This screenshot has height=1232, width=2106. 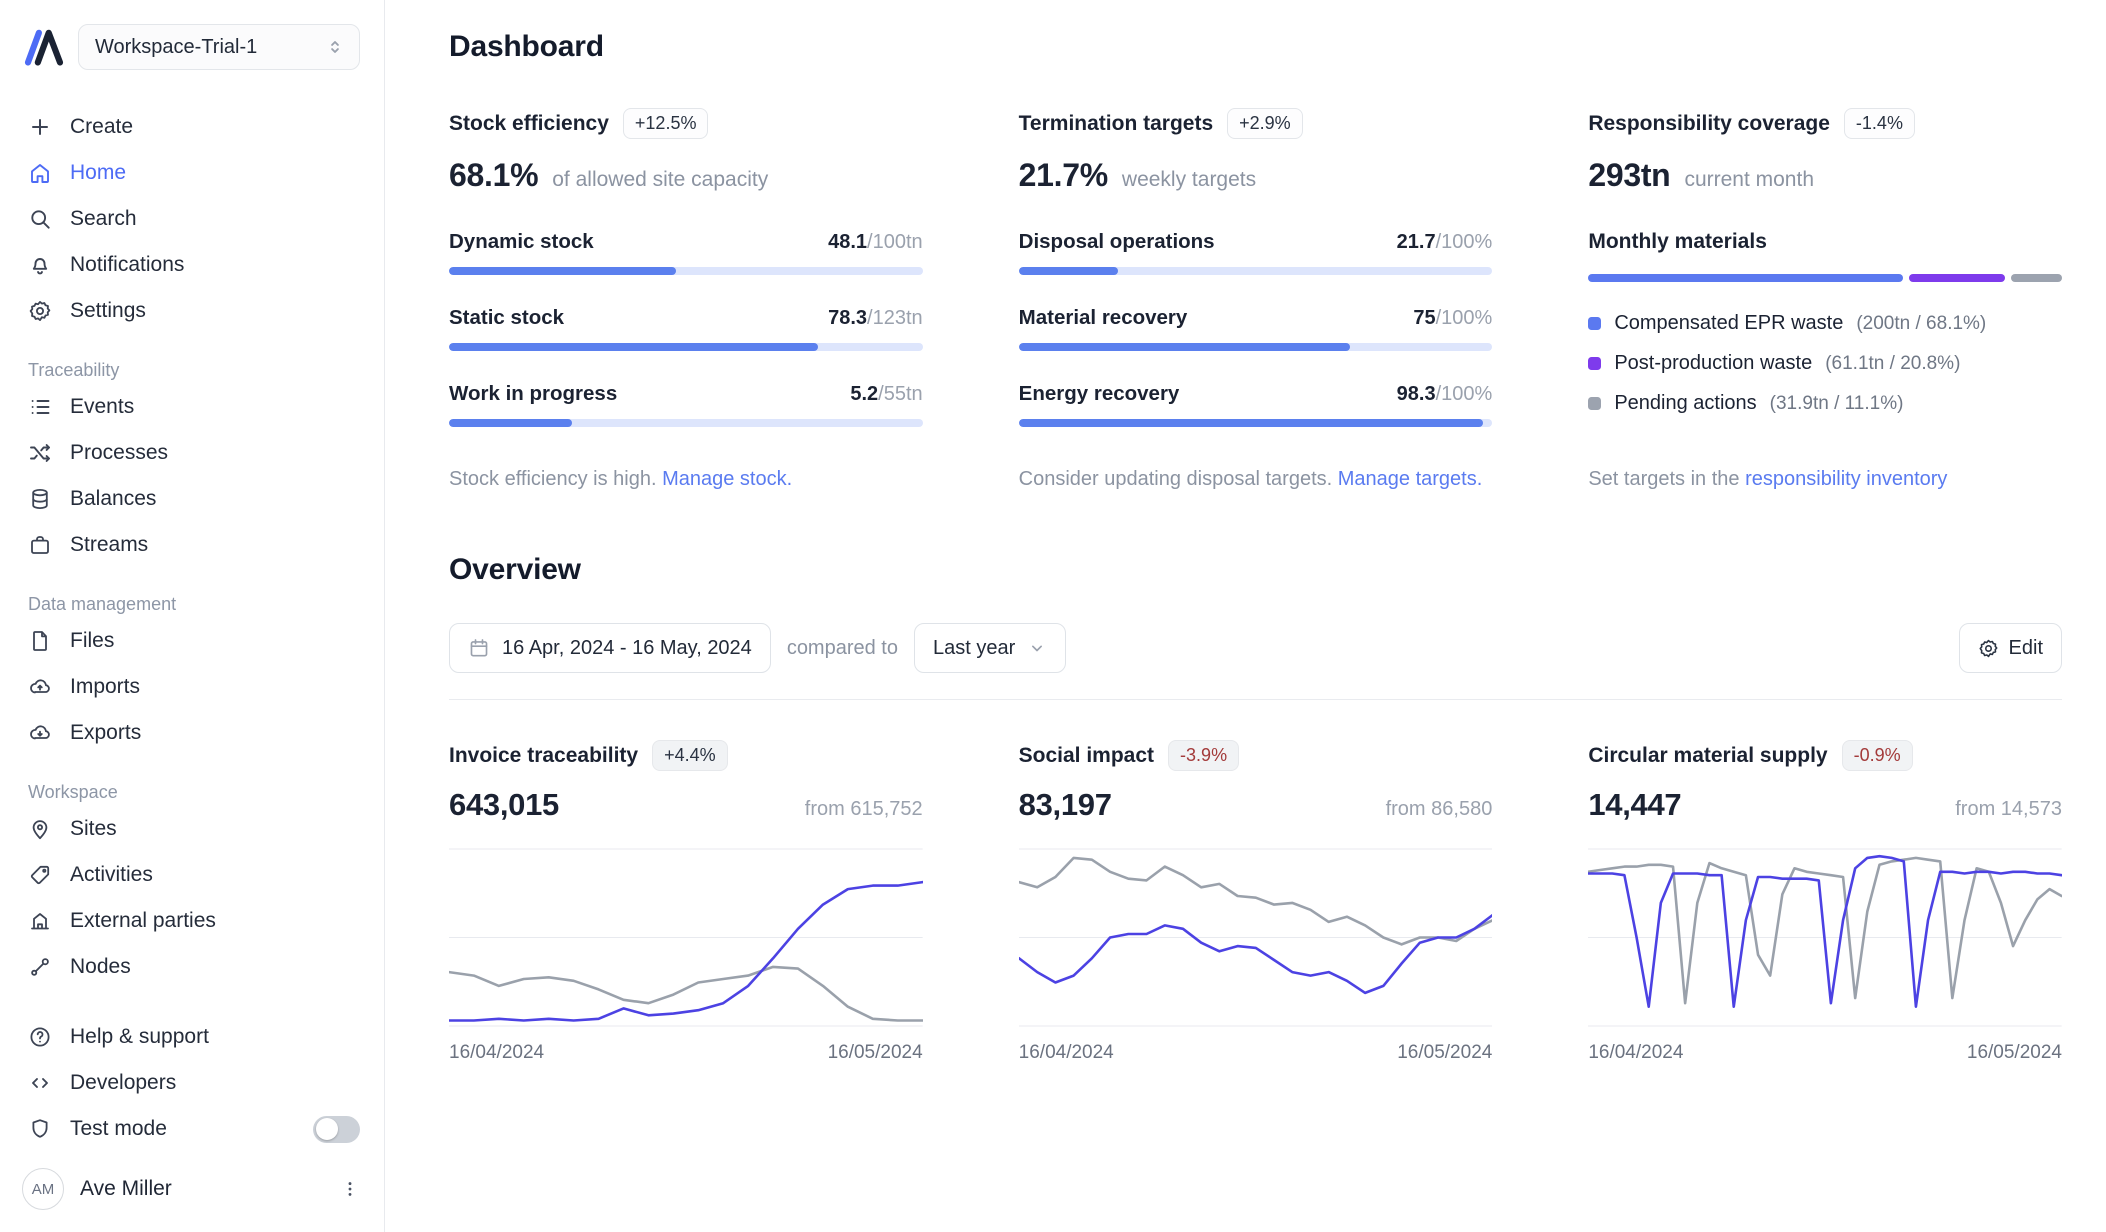 I want to click on legend-detail: (61.1tn / 20.8%), so click(x=1893, y=363).